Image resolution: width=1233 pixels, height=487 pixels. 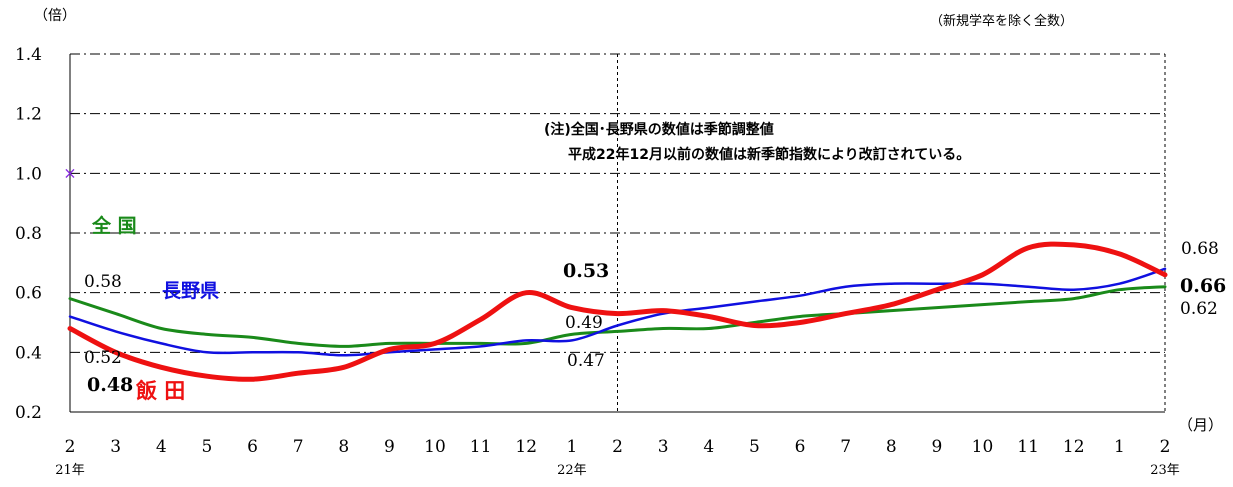 What do you see at coordinates (572, 470) in the screenshot?
I see `year-label: 22年` at bounding box center [572, 470].